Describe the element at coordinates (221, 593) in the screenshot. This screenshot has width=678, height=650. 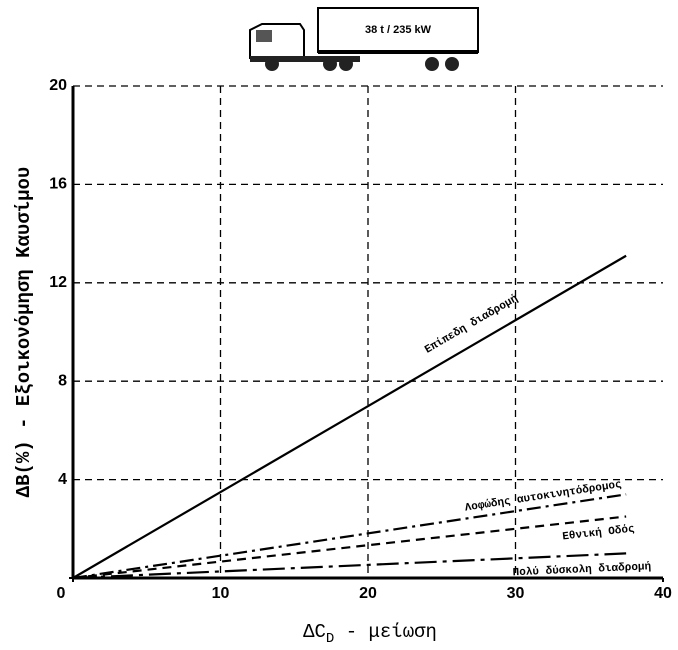
I see `x-tick-label: 10` at that location.